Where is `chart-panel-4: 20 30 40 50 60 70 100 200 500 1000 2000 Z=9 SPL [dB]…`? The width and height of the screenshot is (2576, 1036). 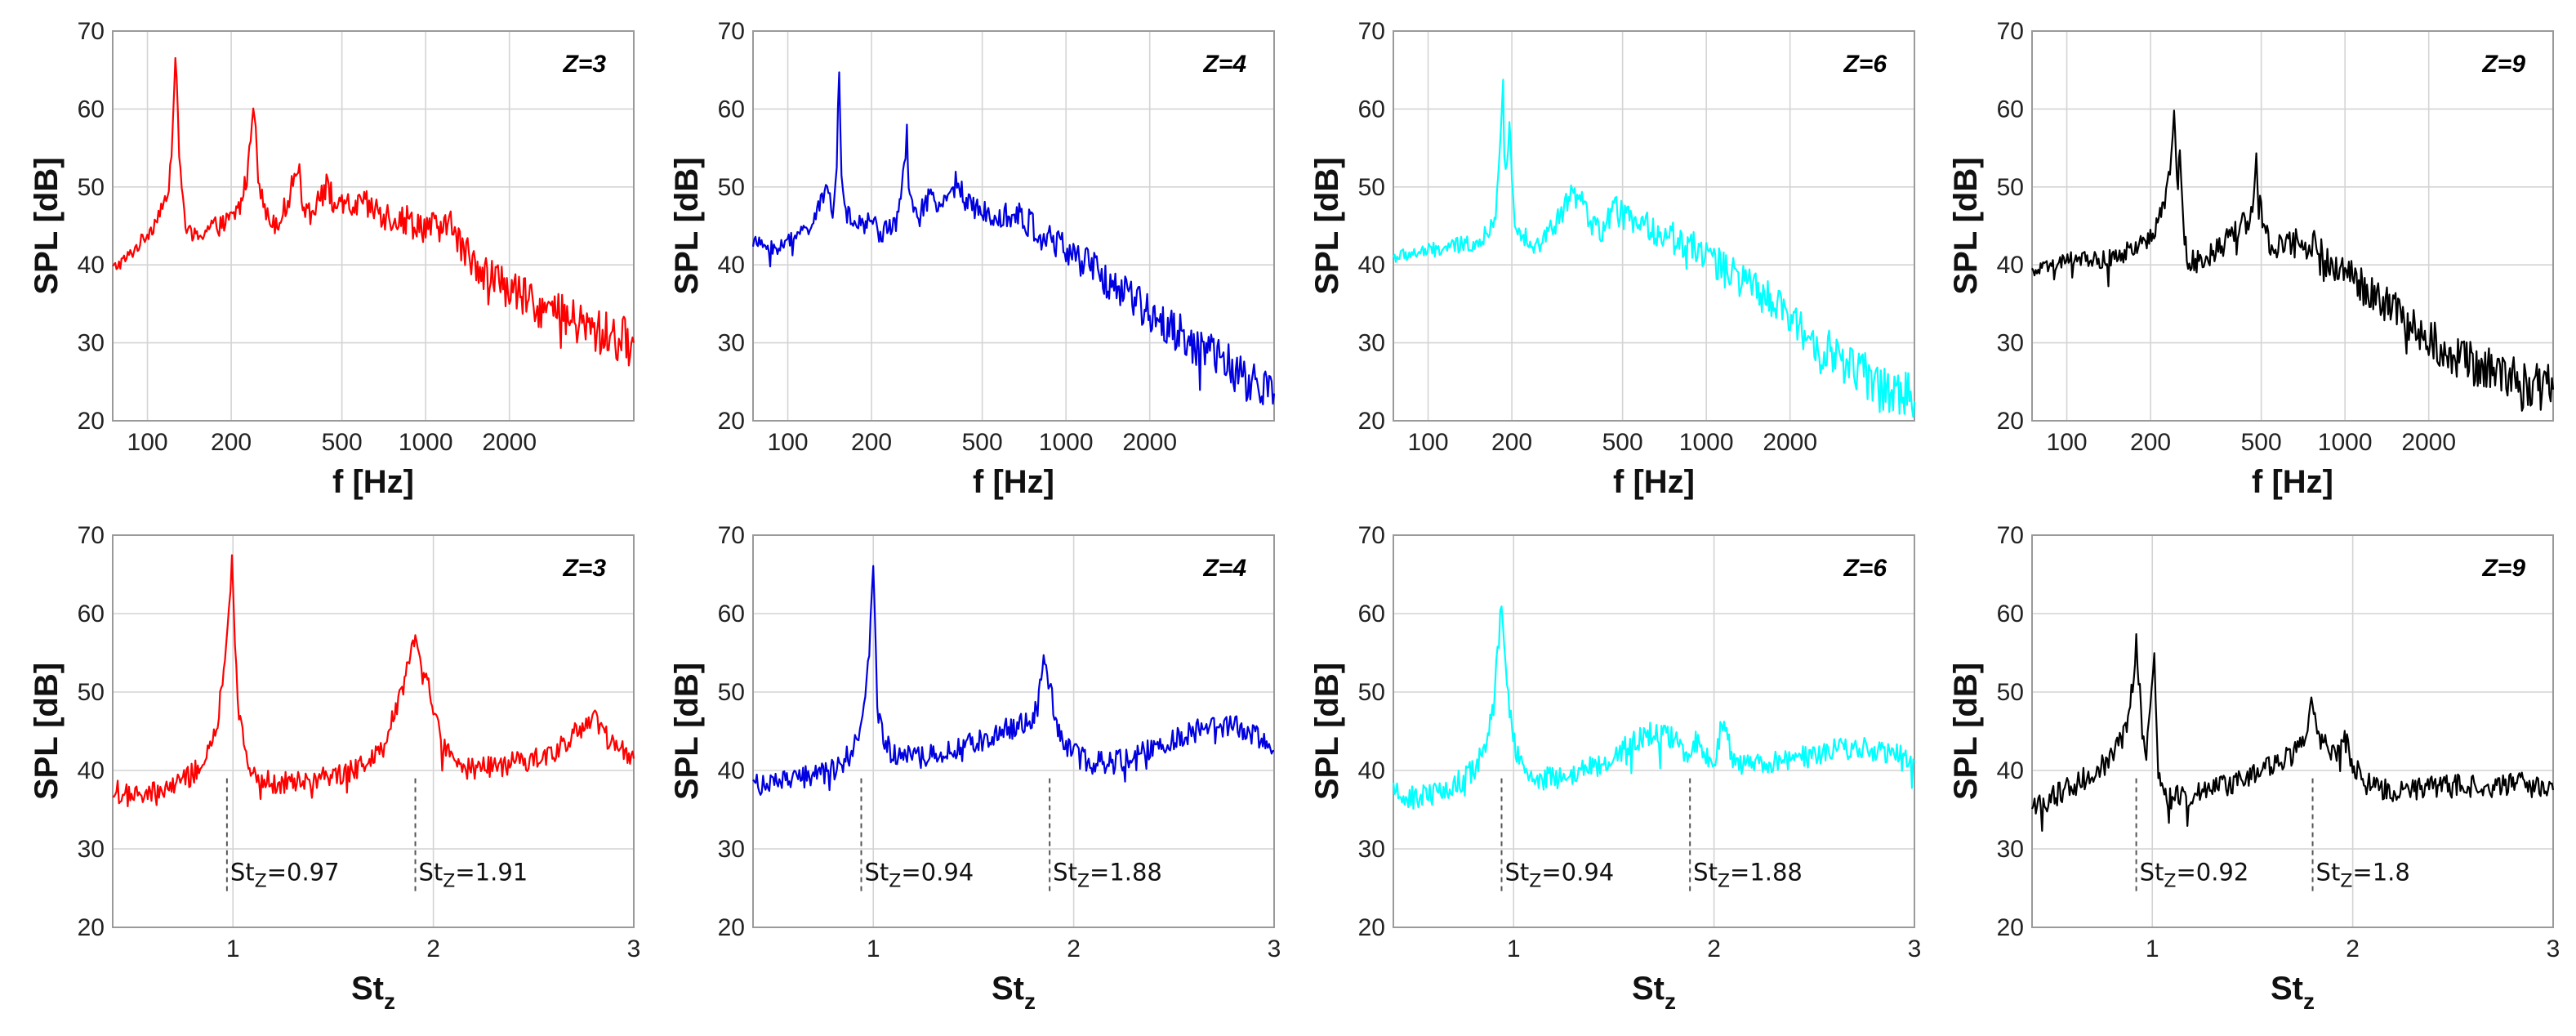 chart-panel-4: 20 30 40 50 60 70 100 200 500 1000 2000 Z=9 SPL [dB]… is located at coordinates (2251, 259).